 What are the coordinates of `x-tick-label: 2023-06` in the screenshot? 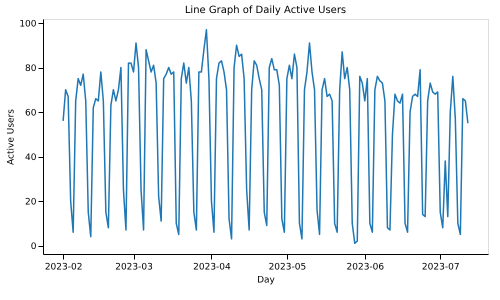 It's located at (365, 267).